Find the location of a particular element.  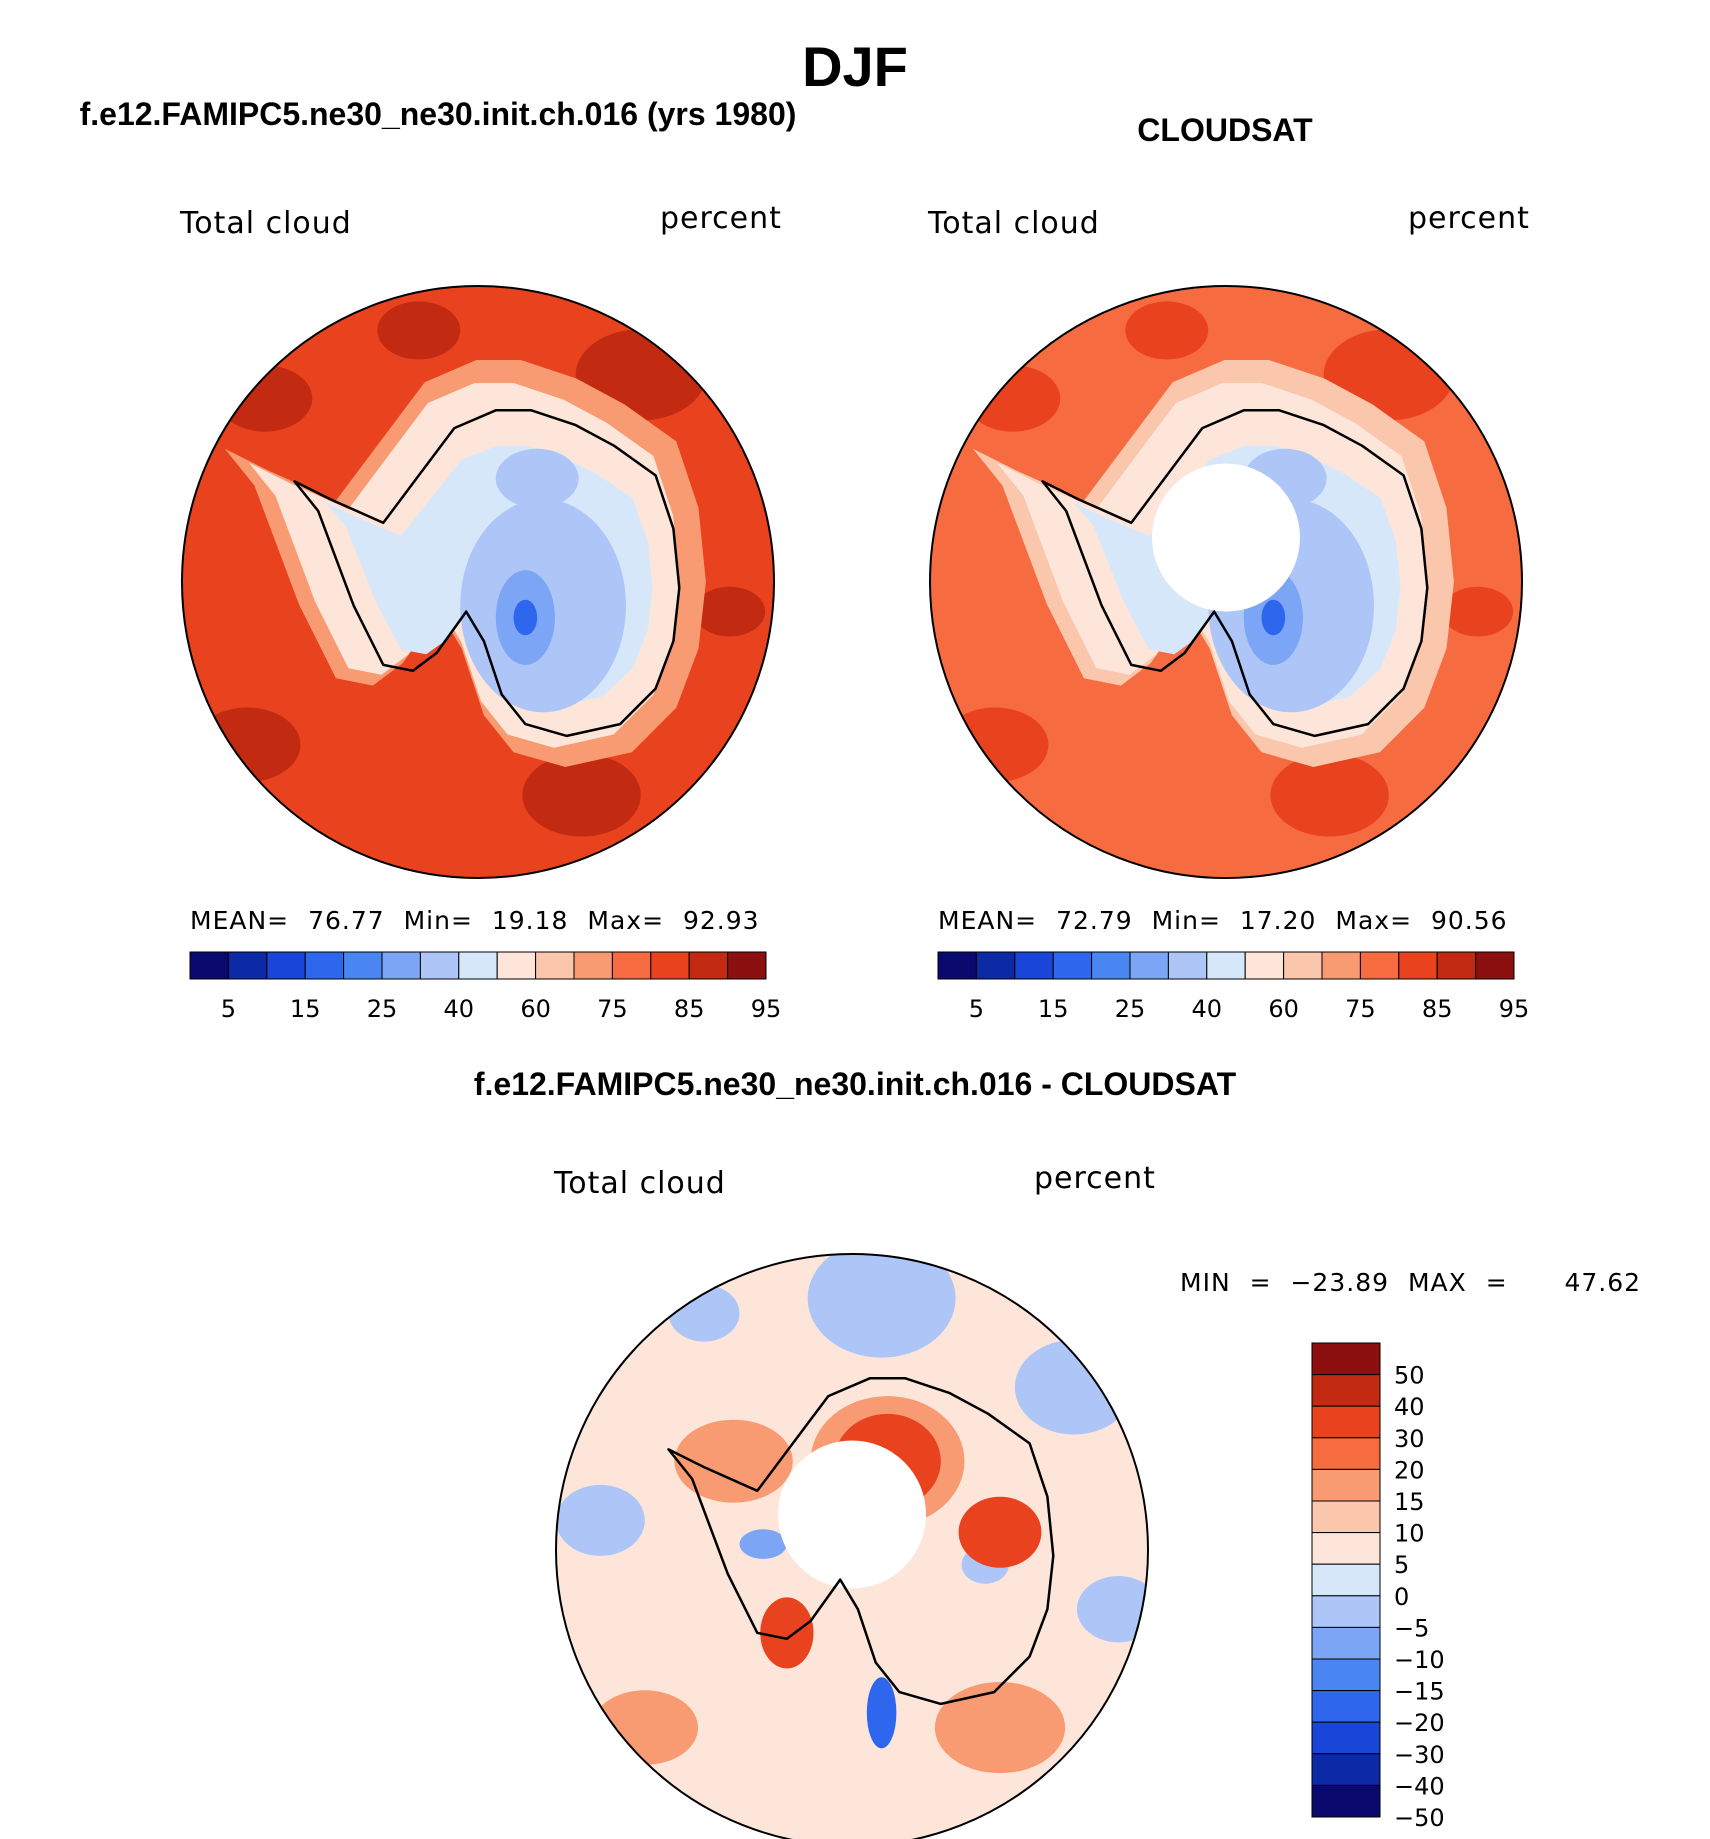

obs-colorbar-tick-label: 5 is located at coordinates (976, 1009).